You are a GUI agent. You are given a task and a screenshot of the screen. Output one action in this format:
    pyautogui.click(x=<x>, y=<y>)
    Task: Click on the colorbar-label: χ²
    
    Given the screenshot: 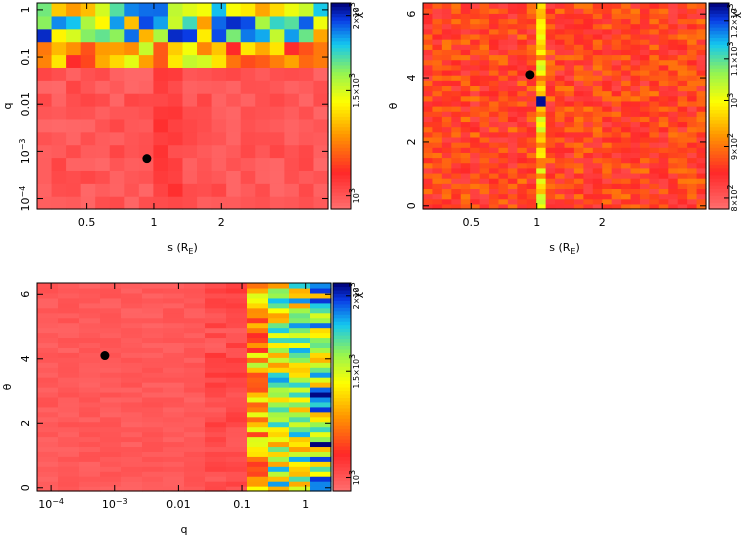 What is the action you would take?
    pyautogui.click(x=357, y=13)
    